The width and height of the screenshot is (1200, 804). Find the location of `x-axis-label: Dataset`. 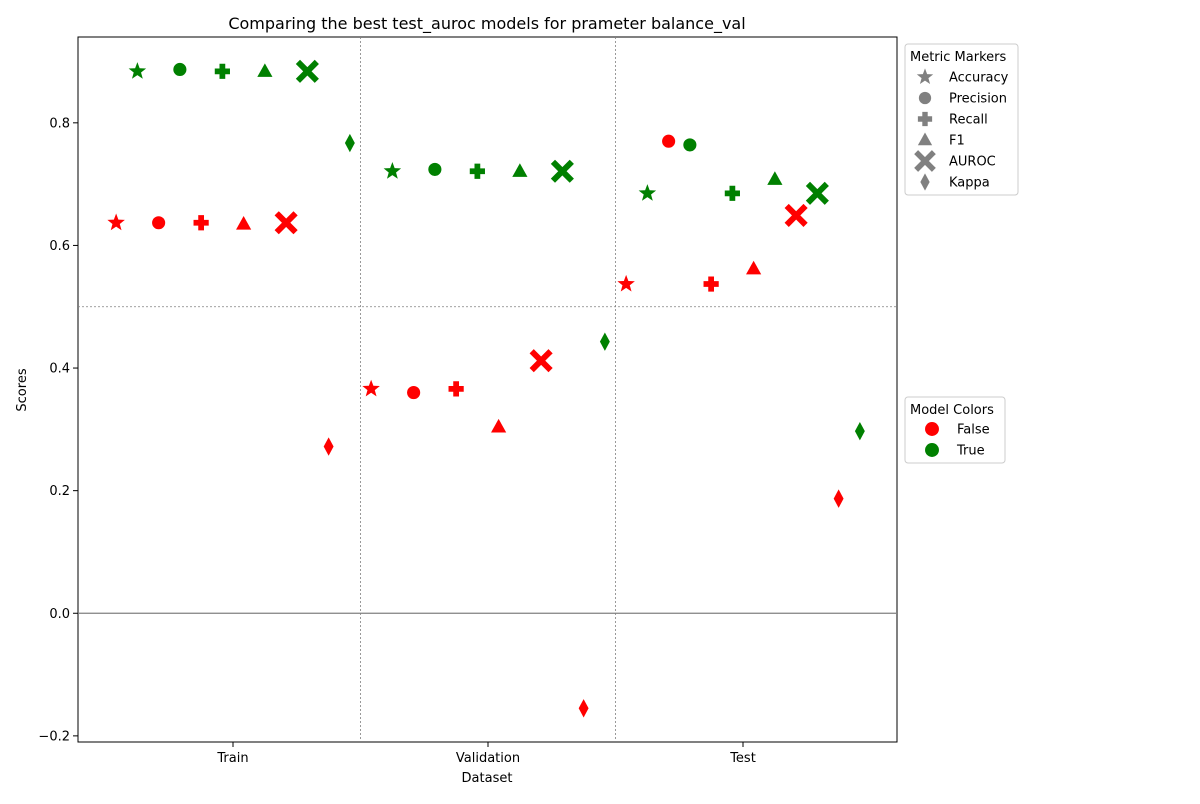

x-axis-label: Dataset is located at coordinates (487, 778).